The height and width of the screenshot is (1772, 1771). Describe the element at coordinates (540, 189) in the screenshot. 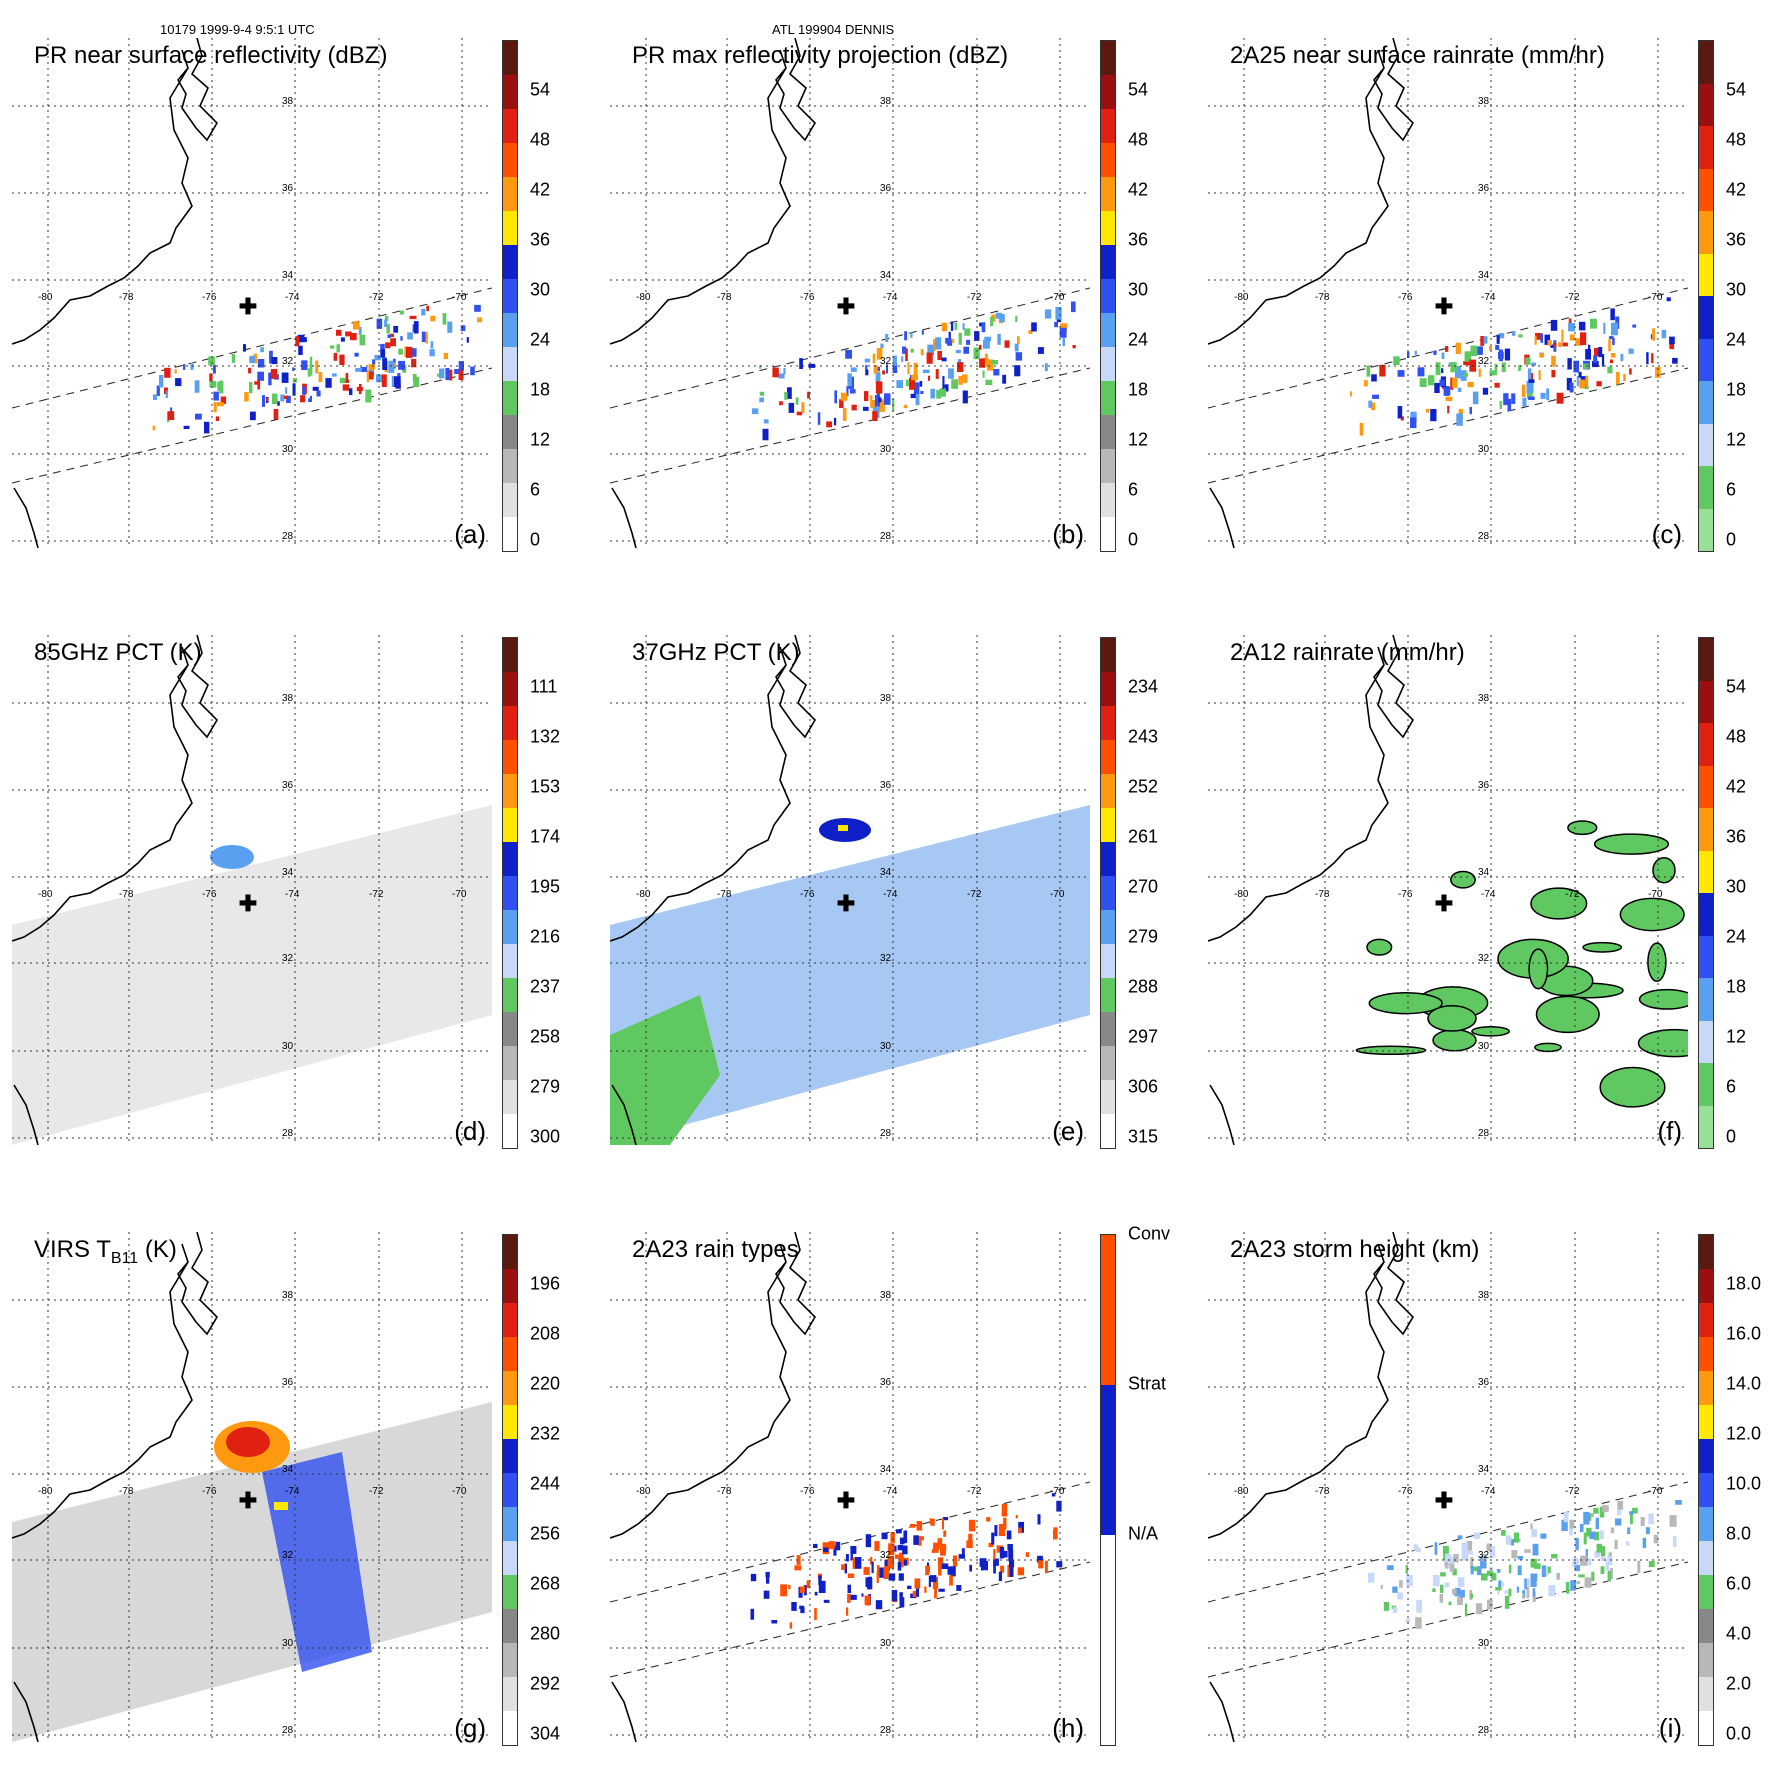

I see `colorbar-tick-label: 42` at that location.